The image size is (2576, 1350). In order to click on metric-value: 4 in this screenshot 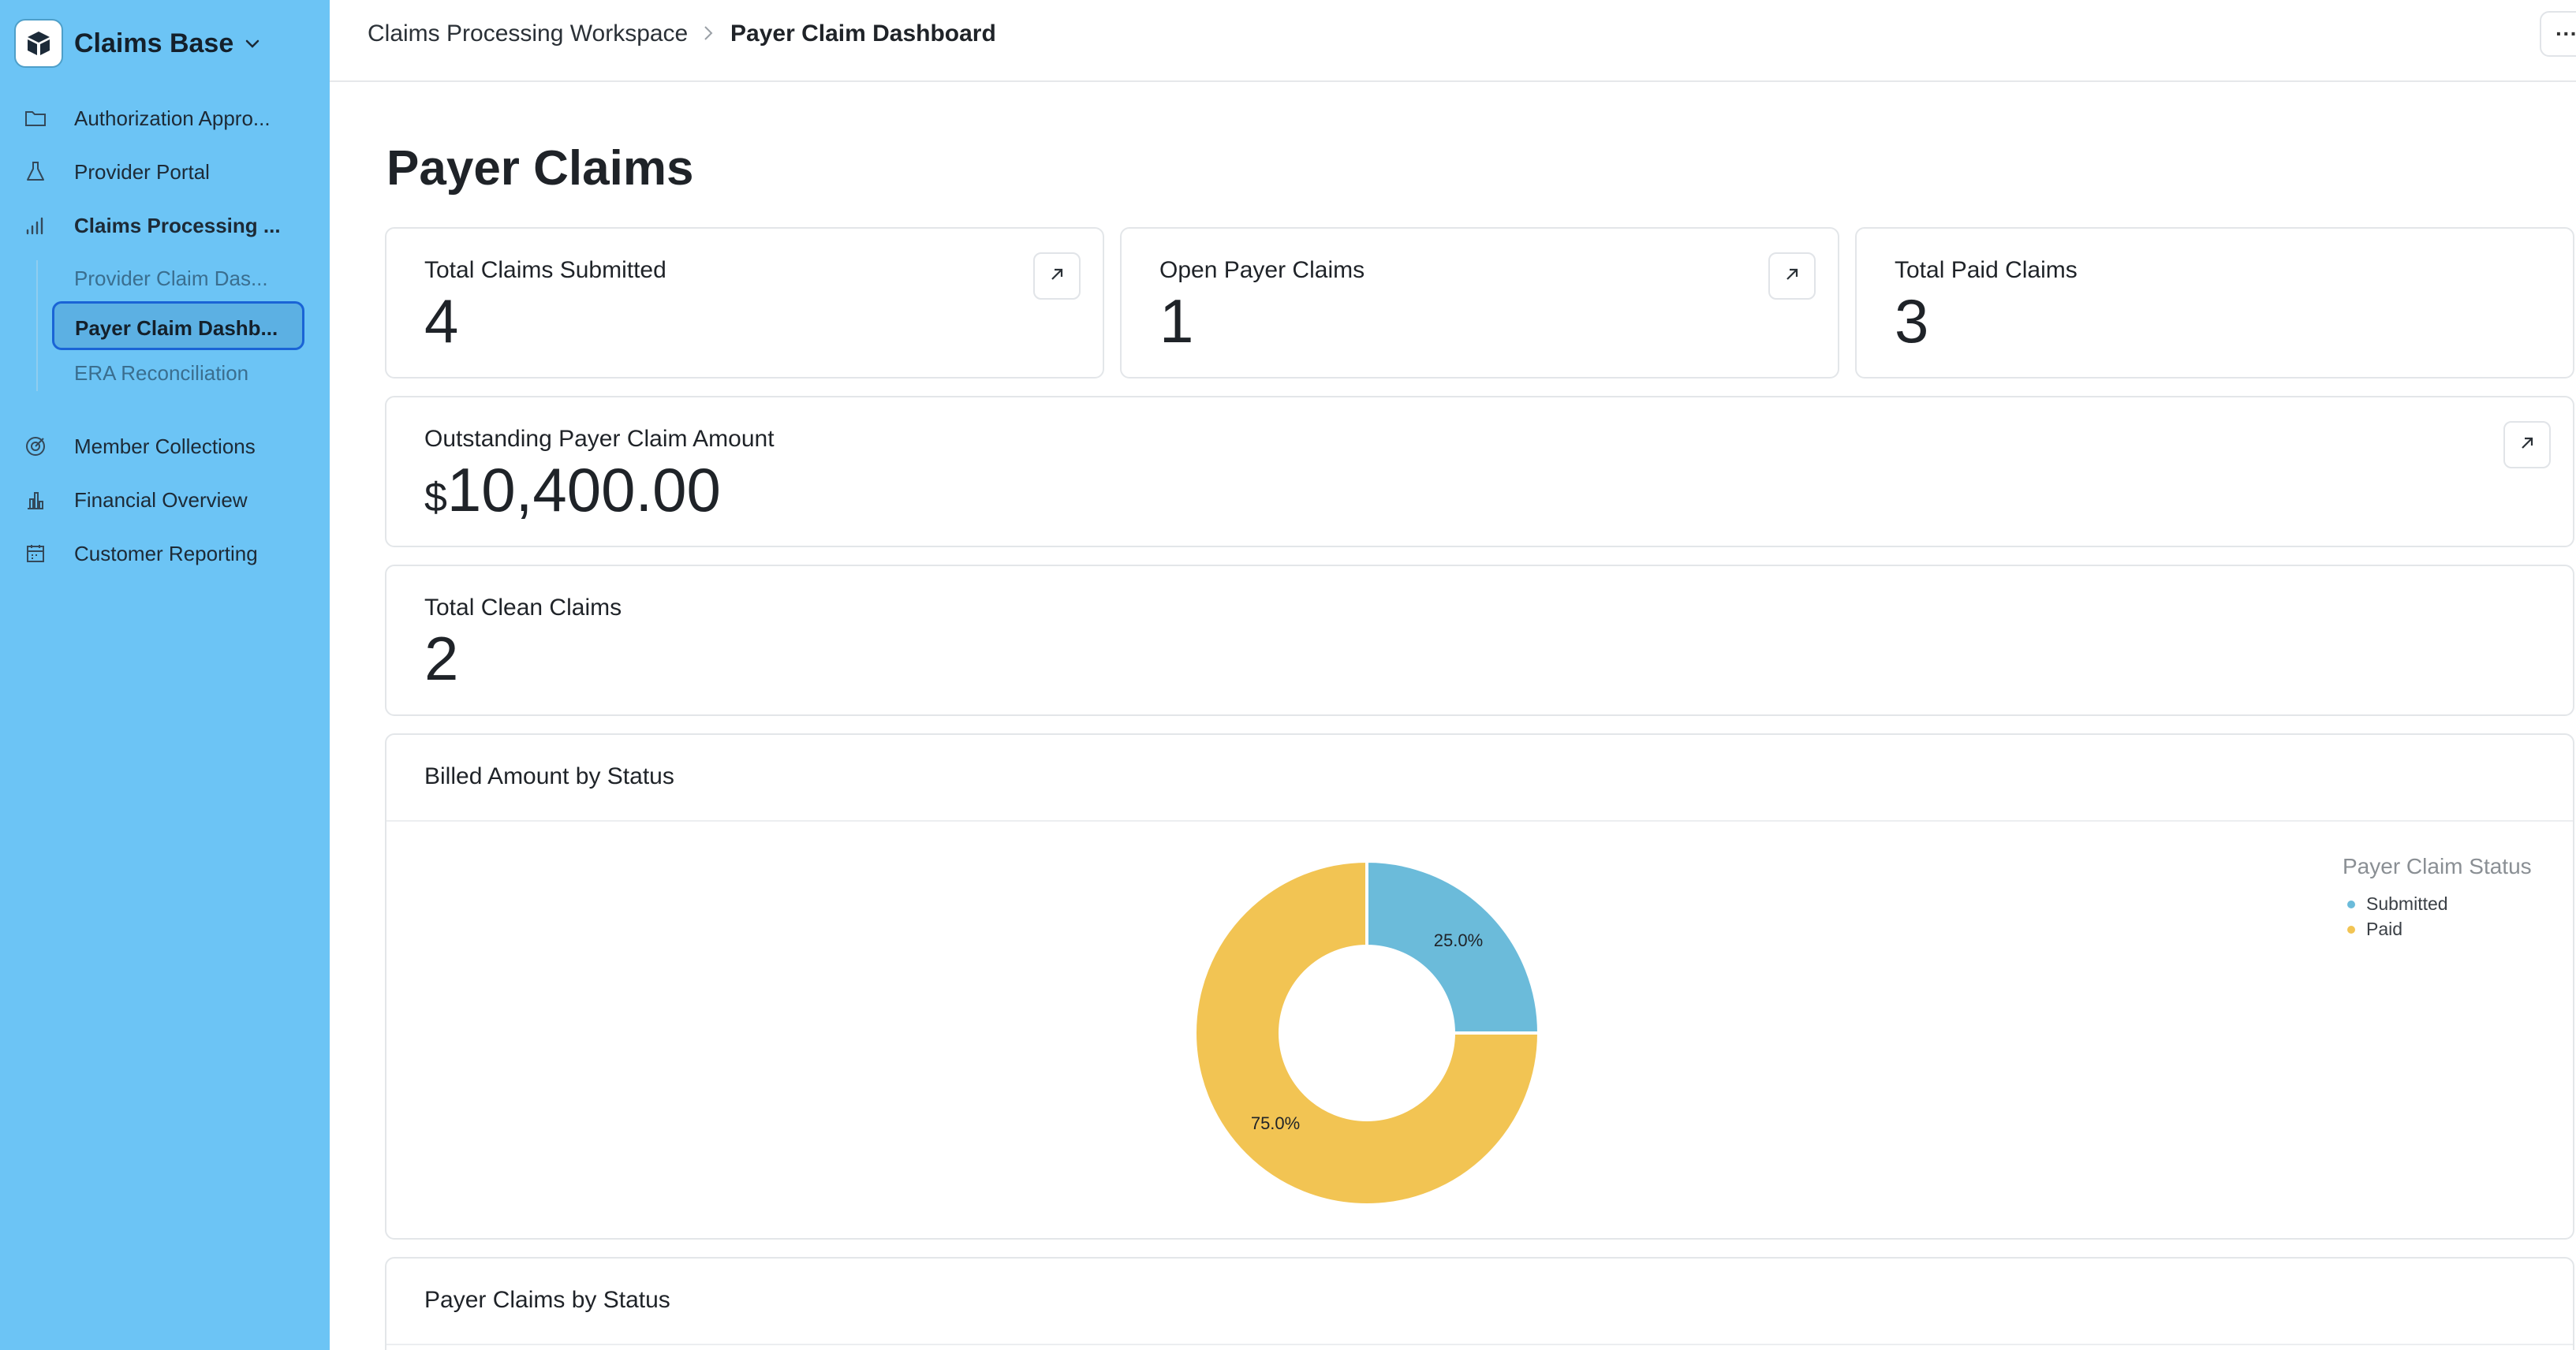, I will do `click(441, 321)`.